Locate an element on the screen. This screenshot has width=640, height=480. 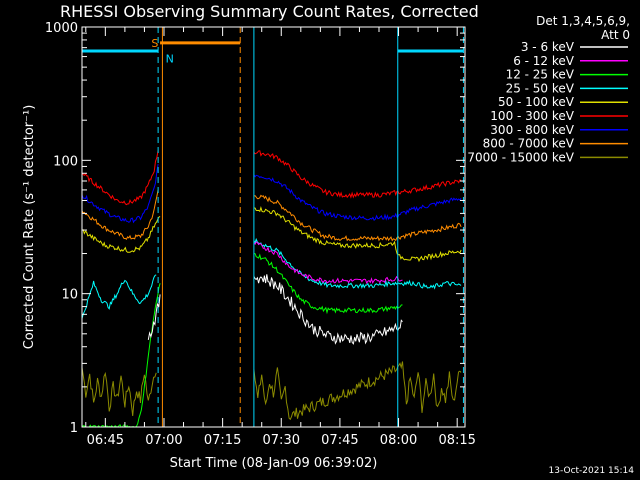
legend-header-detectors: Det 1,3,4,5,6,9, is located at coordinates (583, 21).